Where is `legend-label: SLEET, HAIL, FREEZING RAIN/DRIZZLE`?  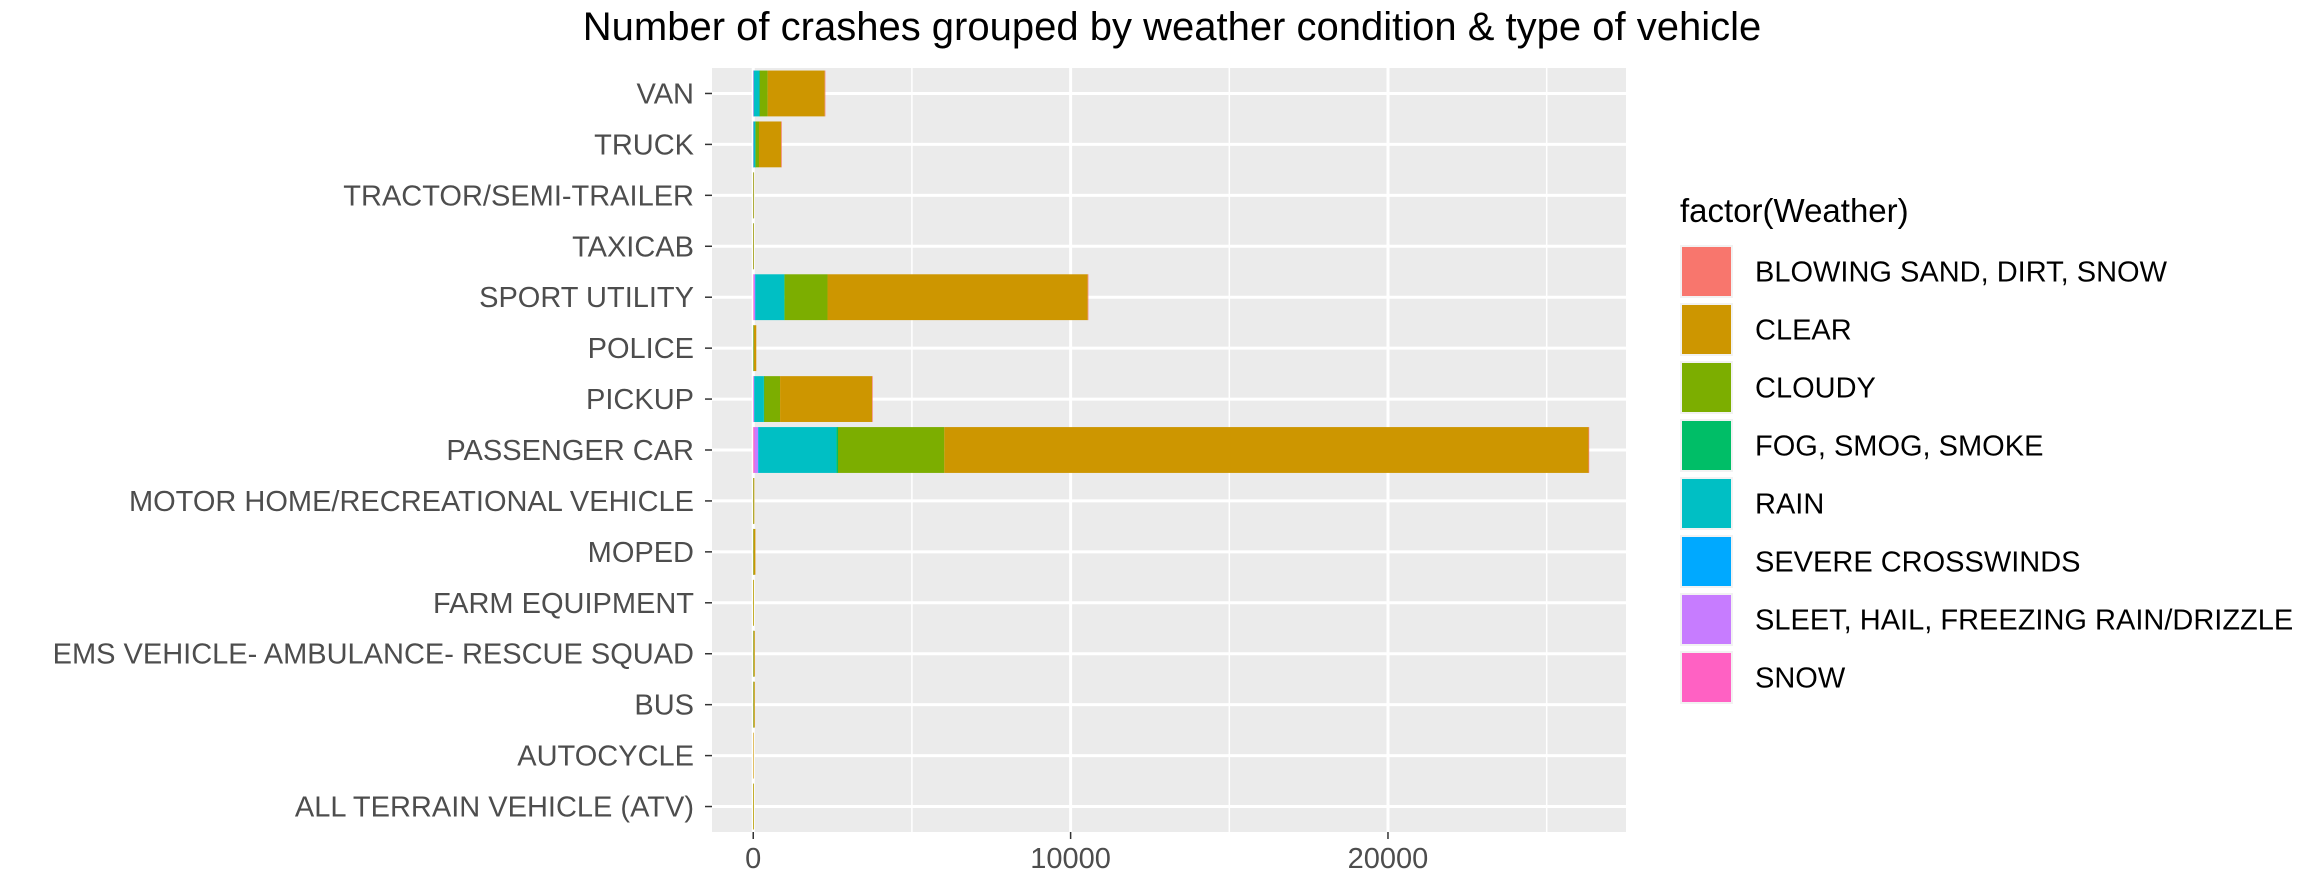
legend-label: SLEET, HAIL, FREEZING RAIN/DRIZZLE is located at coordinates (2024, 621).